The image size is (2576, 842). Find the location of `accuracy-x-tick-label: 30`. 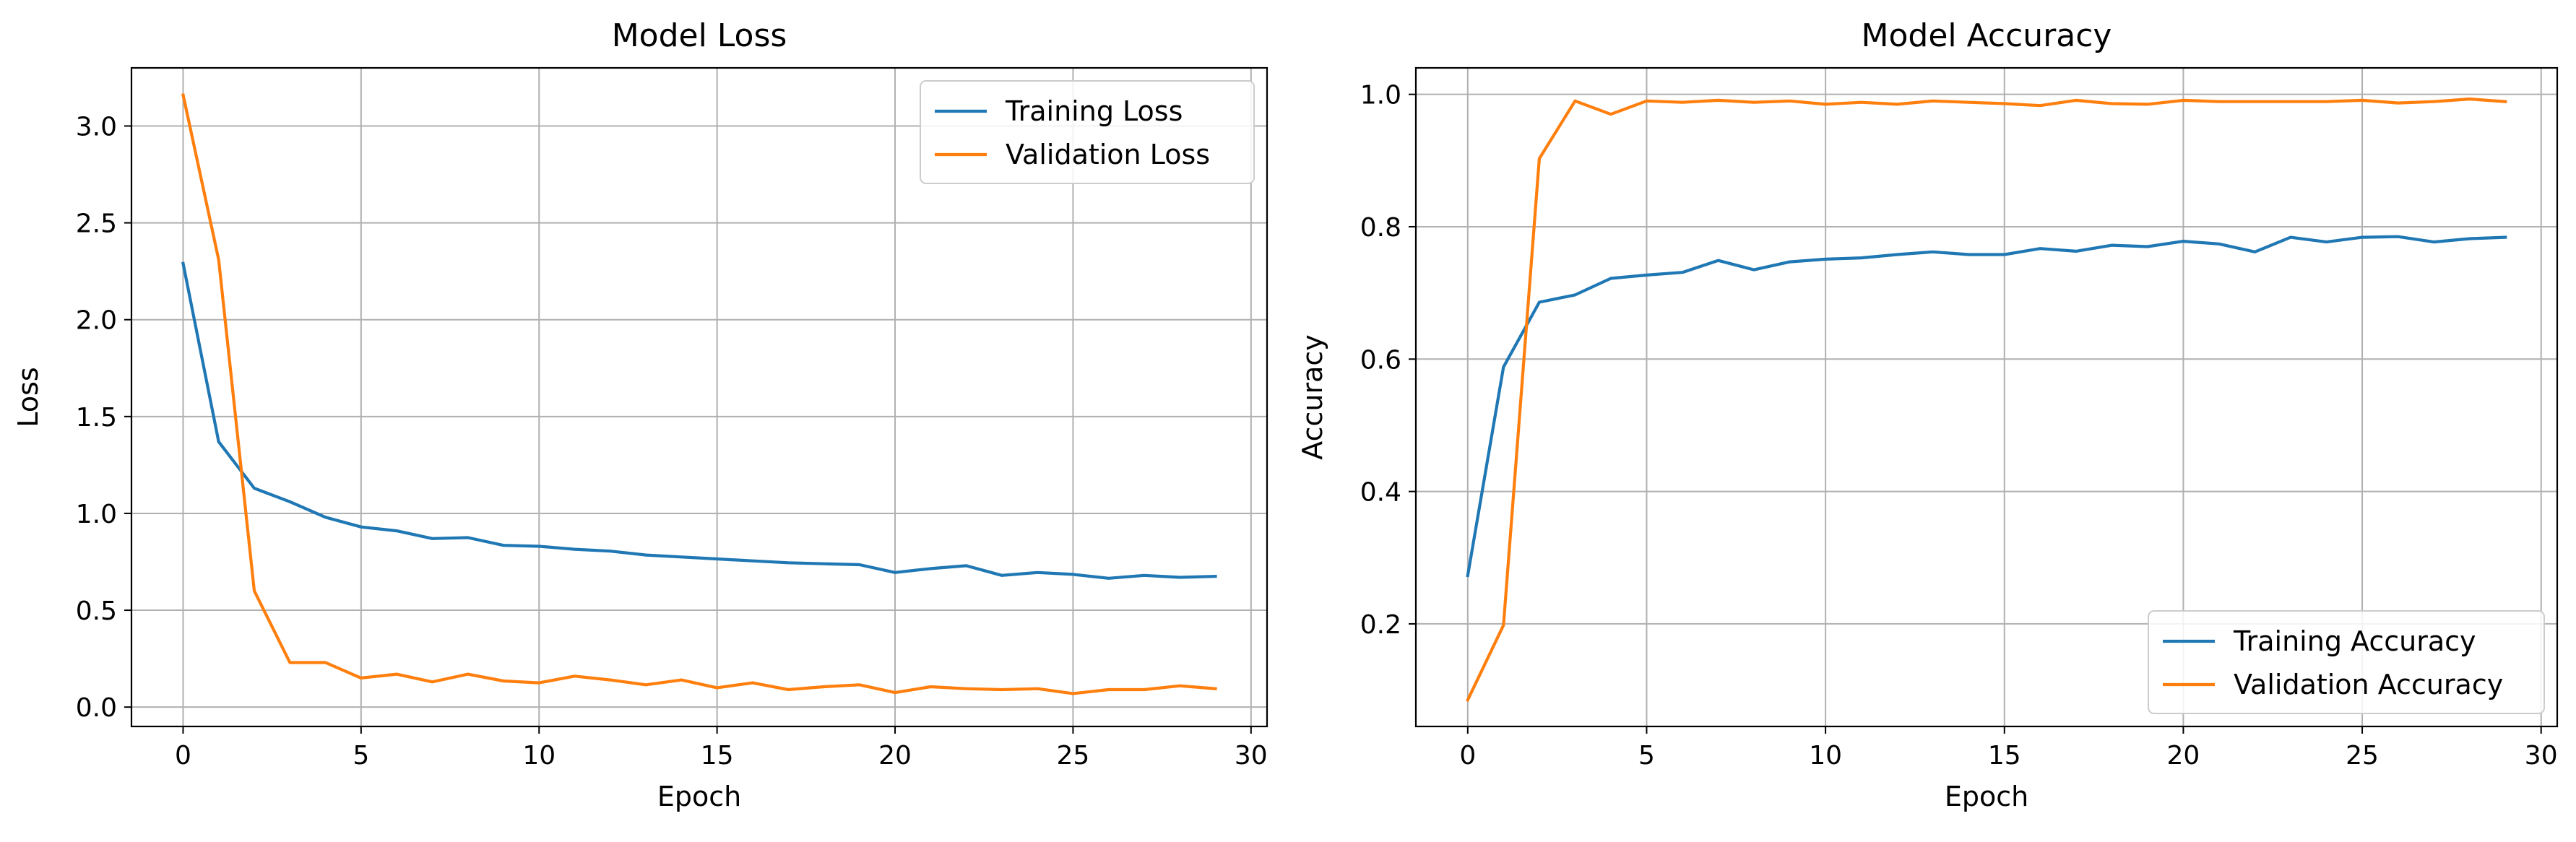

accuracy-x-tick-label: 30 is located at coordinates (2541, 756).